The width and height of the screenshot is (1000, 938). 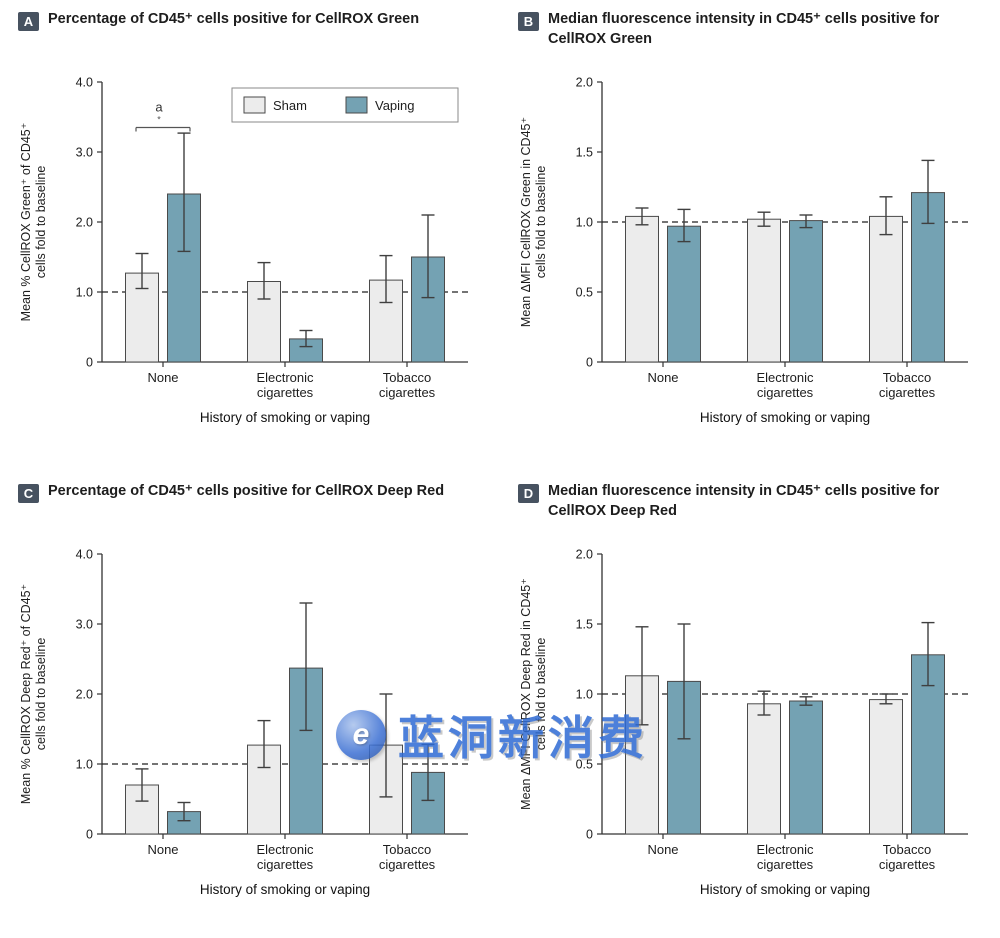 I want to click on bar-sham-cat0, so click(x=642, y=289).